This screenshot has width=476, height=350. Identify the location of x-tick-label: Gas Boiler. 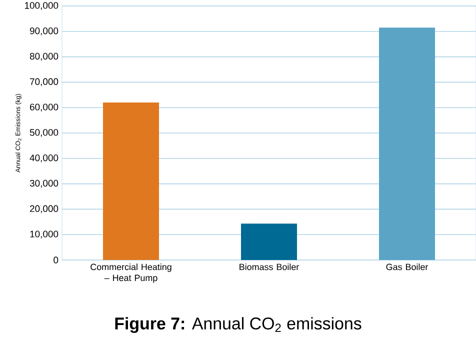
(407, 267).